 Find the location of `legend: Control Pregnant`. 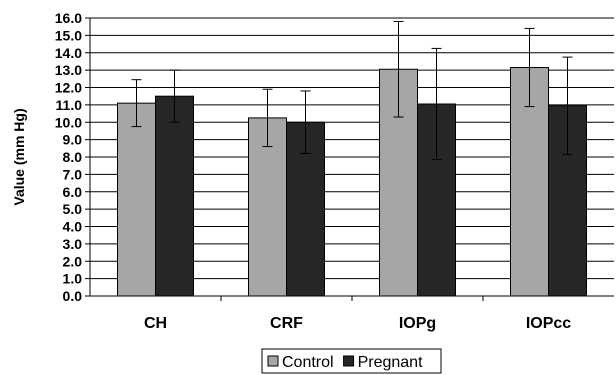

legend: Control Pregnant is located at coordinates (351, 361).